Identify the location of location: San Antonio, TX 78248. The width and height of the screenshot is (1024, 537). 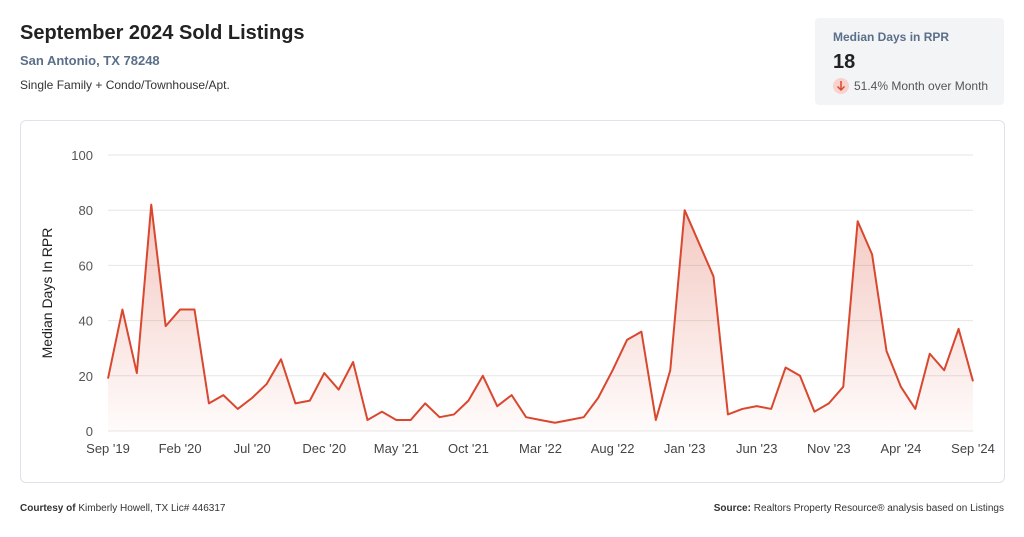
(90, 60).